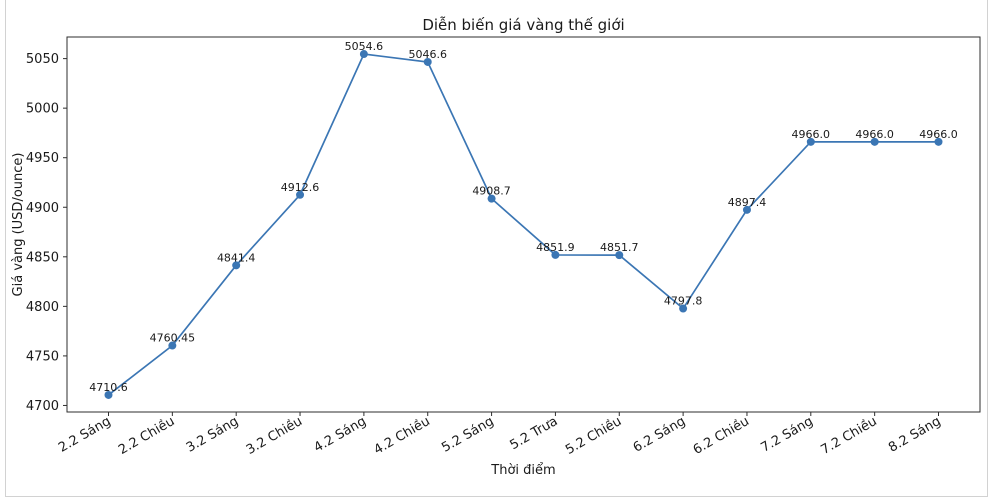 This screenshot has height=500, width=992. I want to click on x-tick-label: 5.2 Sáng, so click(467, 435).